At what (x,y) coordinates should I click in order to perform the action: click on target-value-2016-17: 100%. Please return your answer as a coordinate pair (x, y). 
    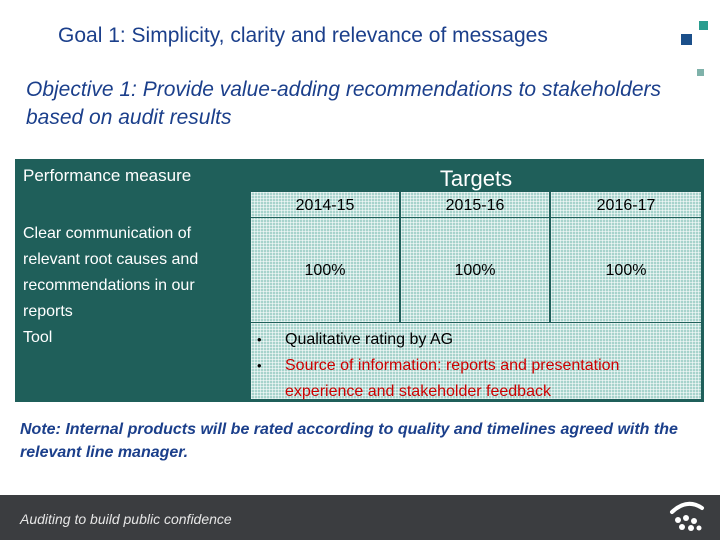
    Looking at the image, I should click on (626, 270).